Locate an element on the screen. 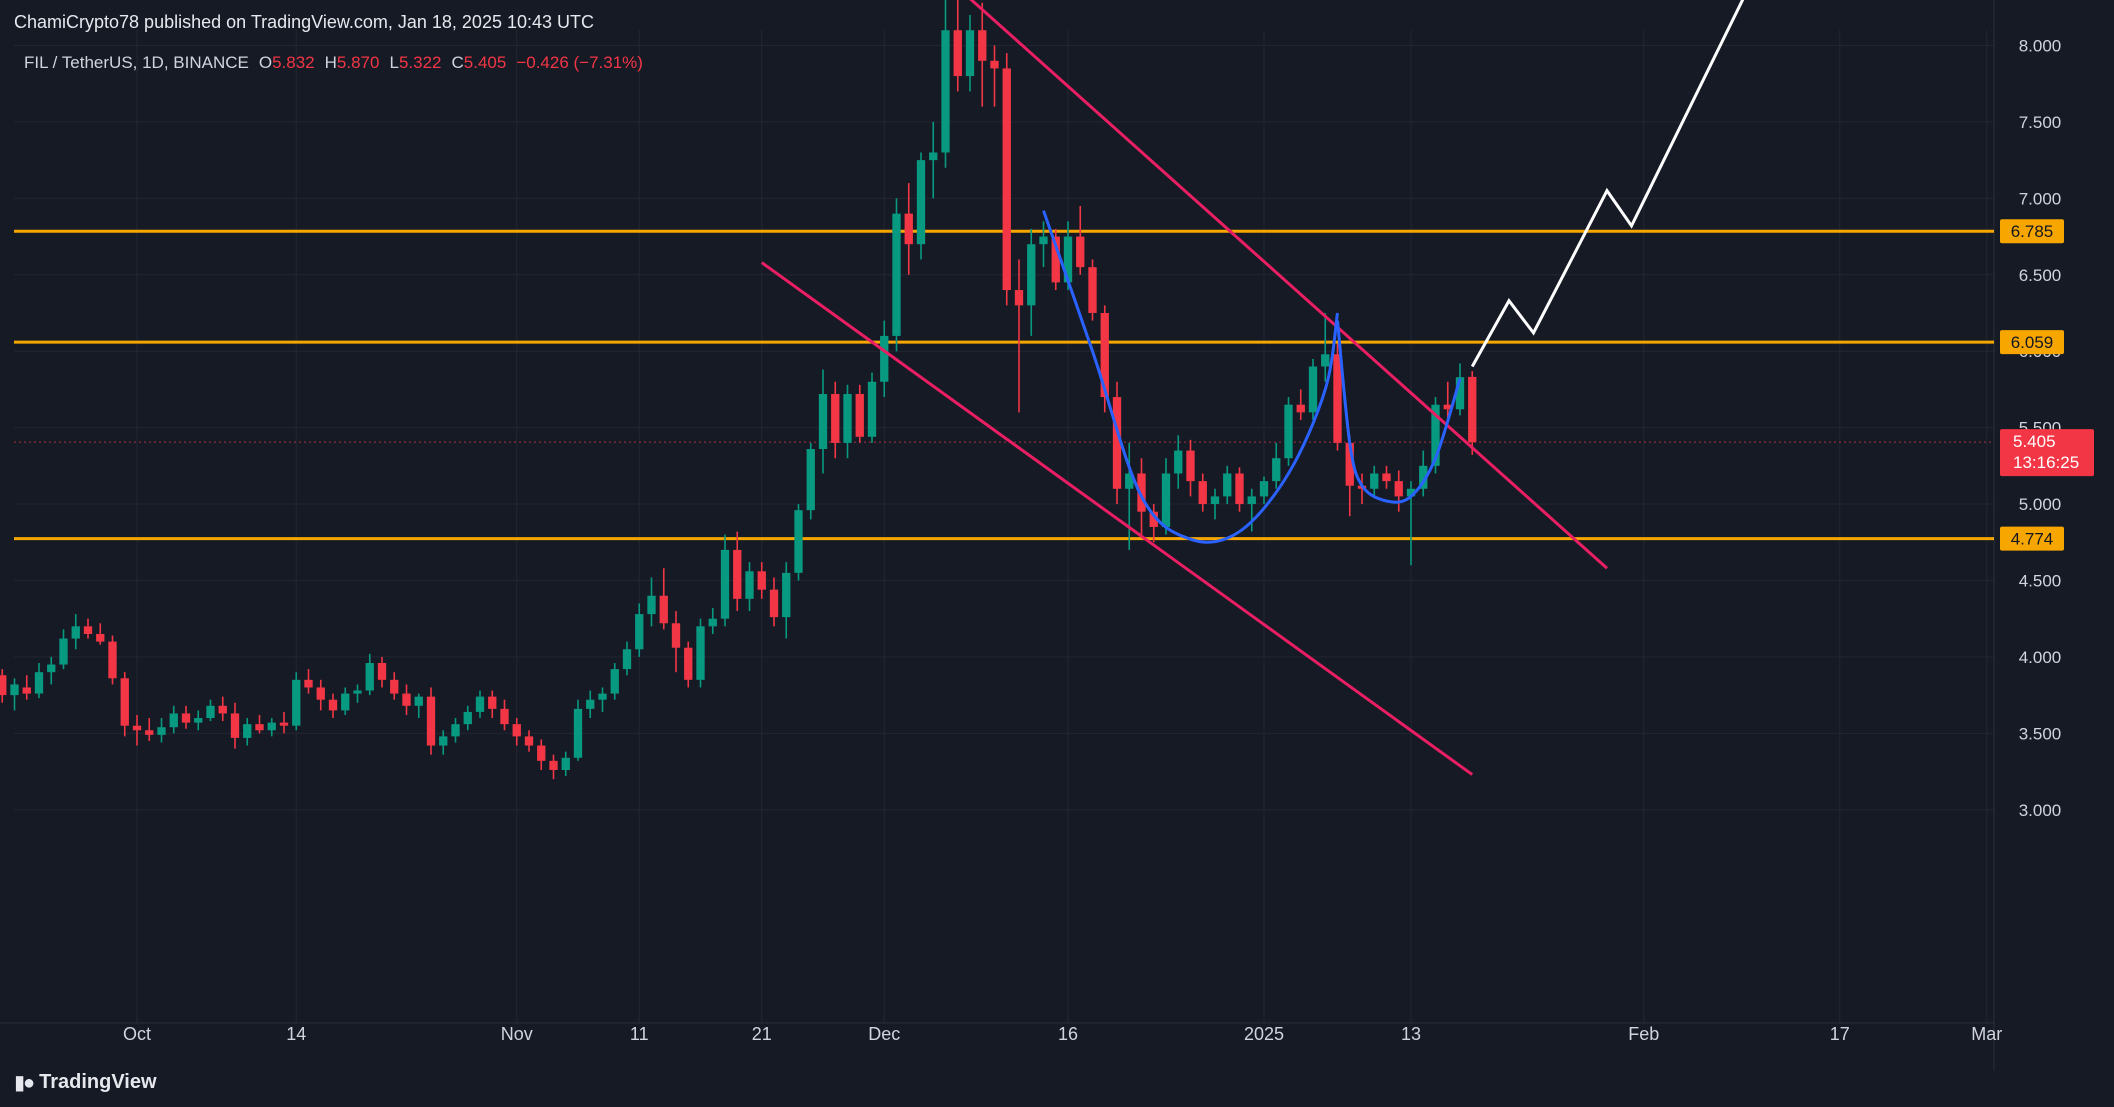 This screenshot has height=1107, width=2114. last-price-label: 5.405 is located at coordinates (2034, 441).